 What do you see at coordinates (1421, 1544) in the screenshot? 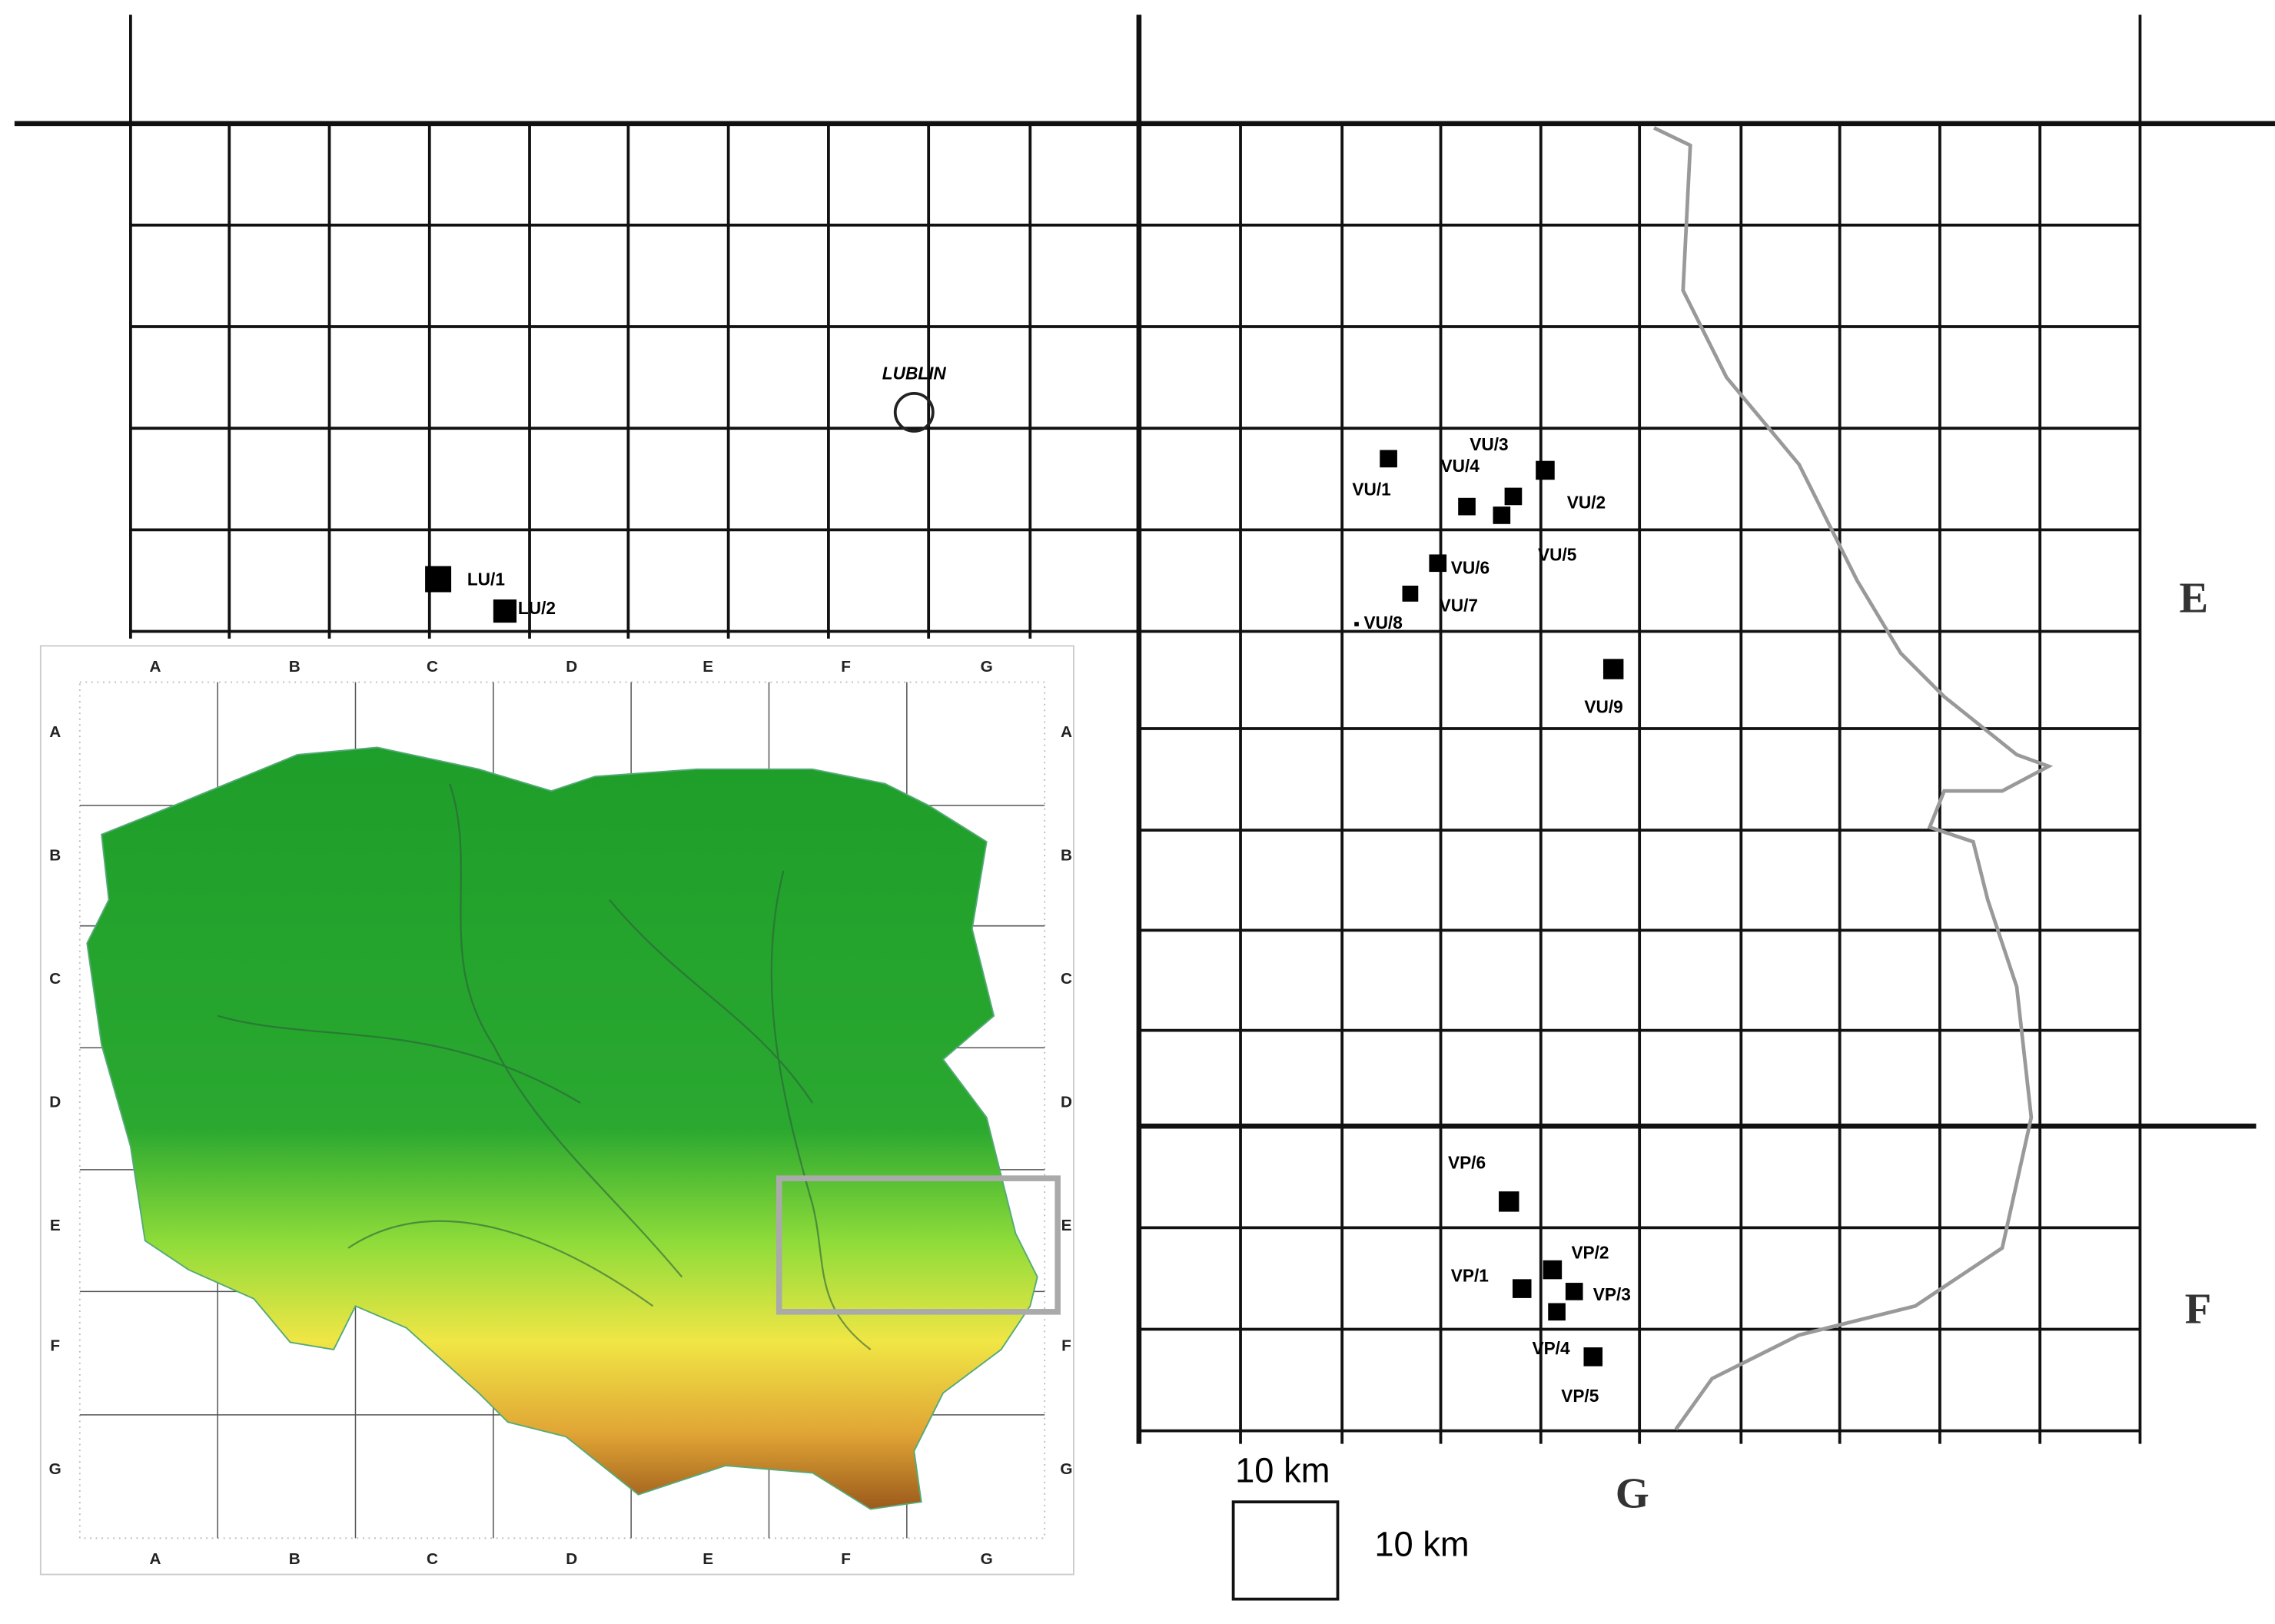
I see `scale-height-label: 10 km` at bounding box center [1421, 1544].